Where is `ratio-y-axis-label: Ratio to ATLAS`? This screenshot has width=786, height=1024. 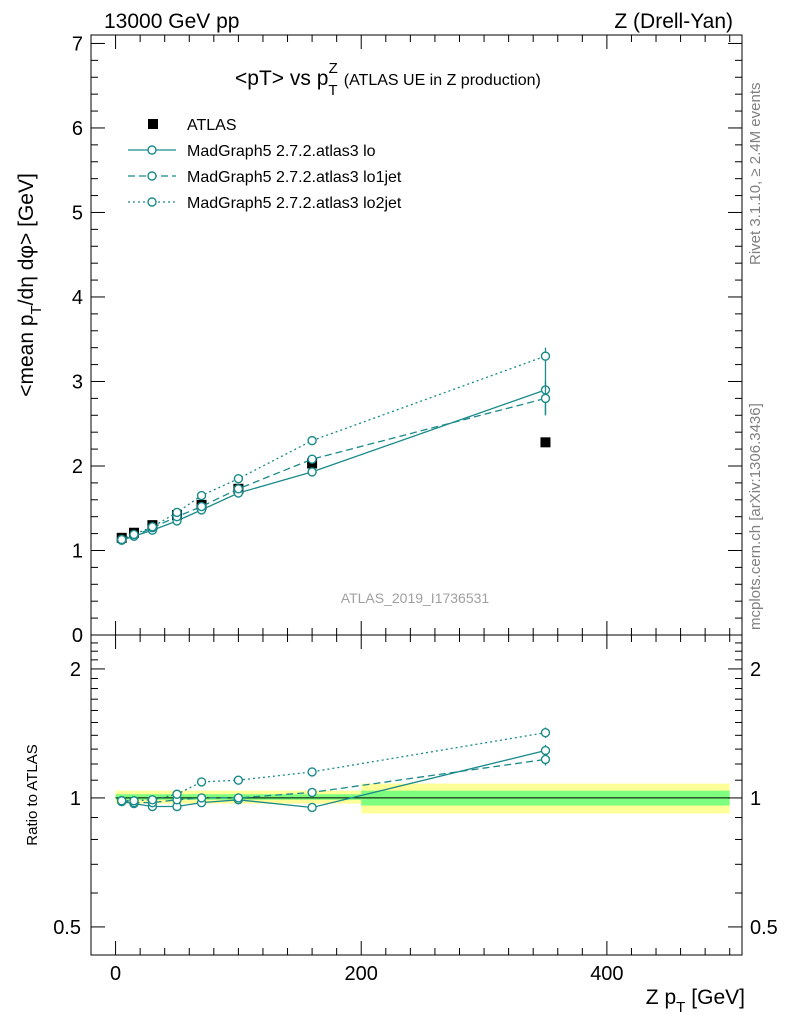
ratio-y-axis-label: Ratio to ATLAS is located at coordinates (32, 794).